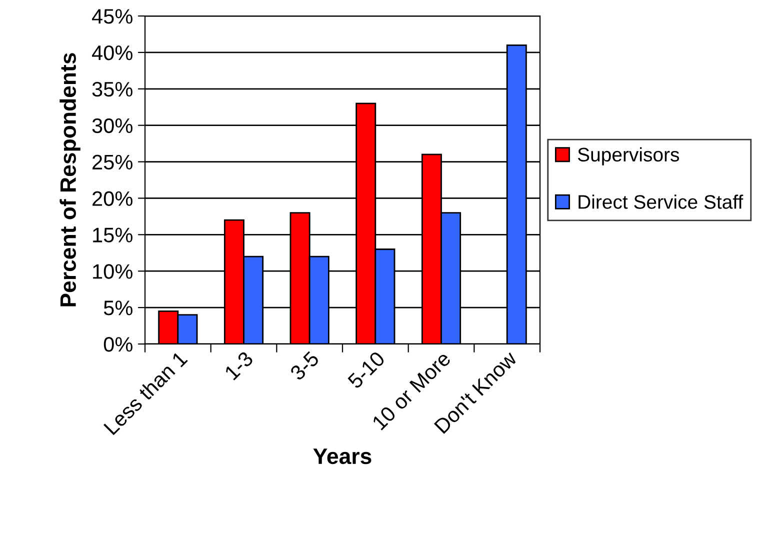 Image resolution: width=757 pixels, height=533 pixels. I want to click on y-tick-label: 30%, so click(112, 126).